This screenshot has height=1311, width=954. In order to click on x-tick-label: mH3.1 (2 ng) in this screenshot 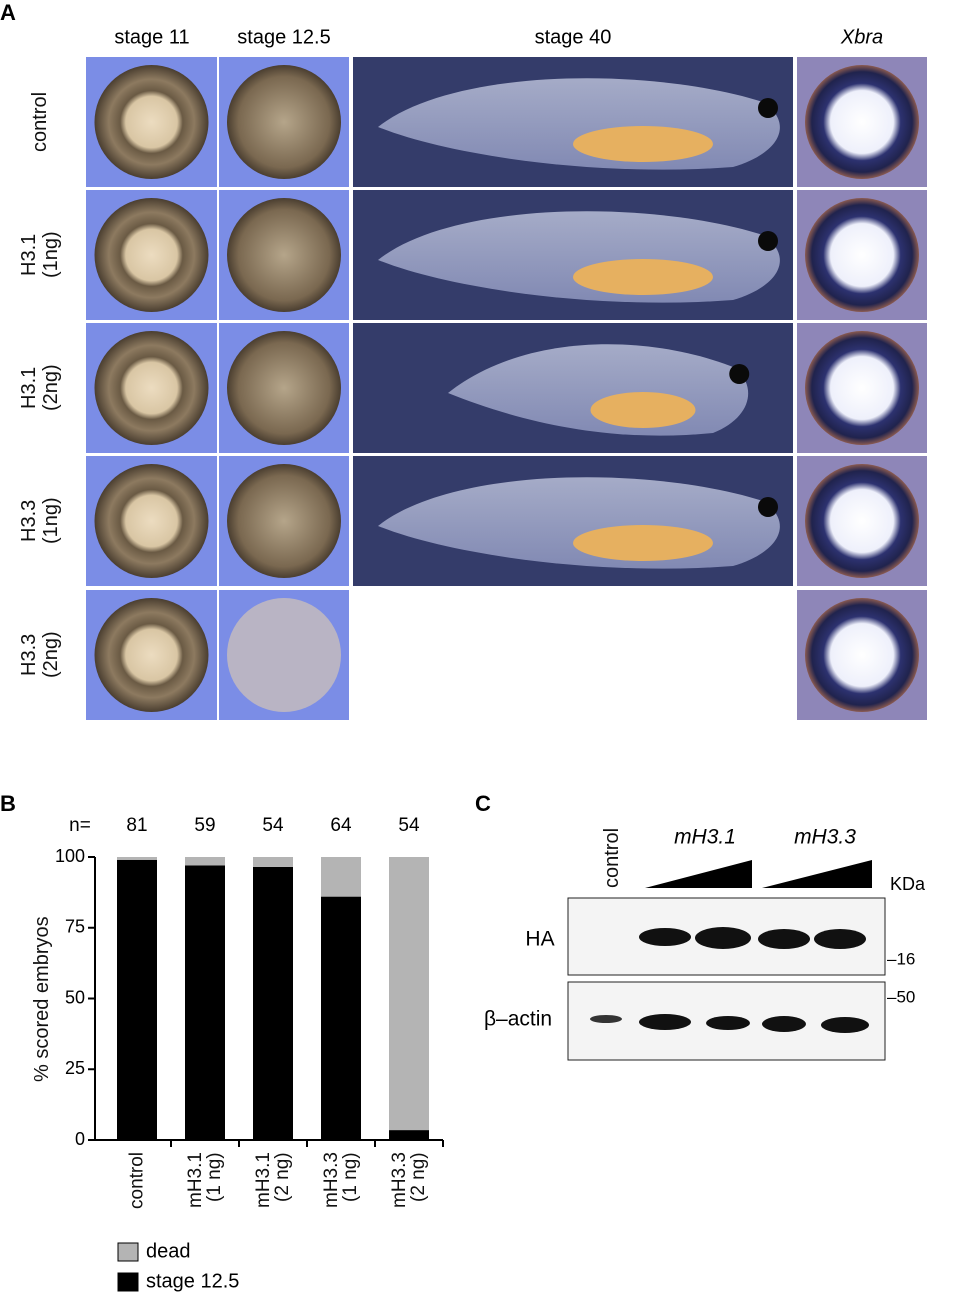, I will do `click(273, 1180)`.